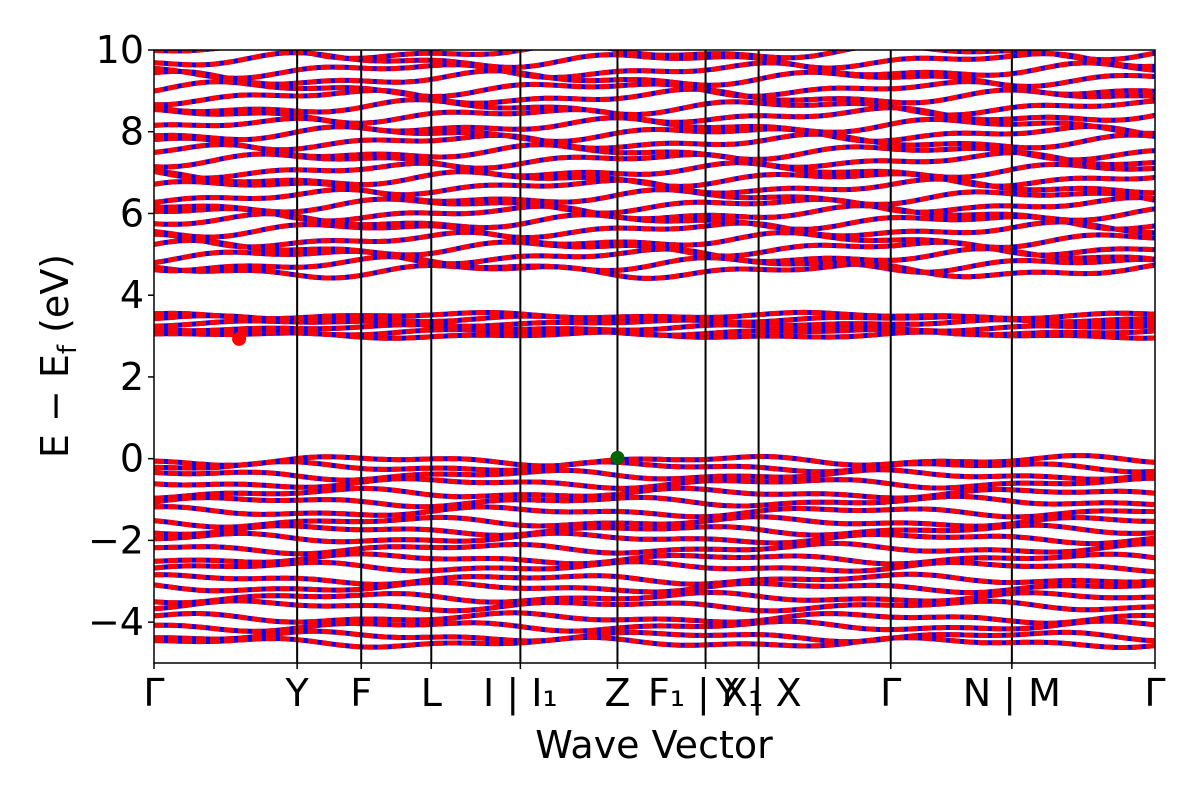 This screenshot has height=800, width=1200. Describe the element at coordinates (431, 693) in the screenshot. I see `x-tick-label: L` at that location.